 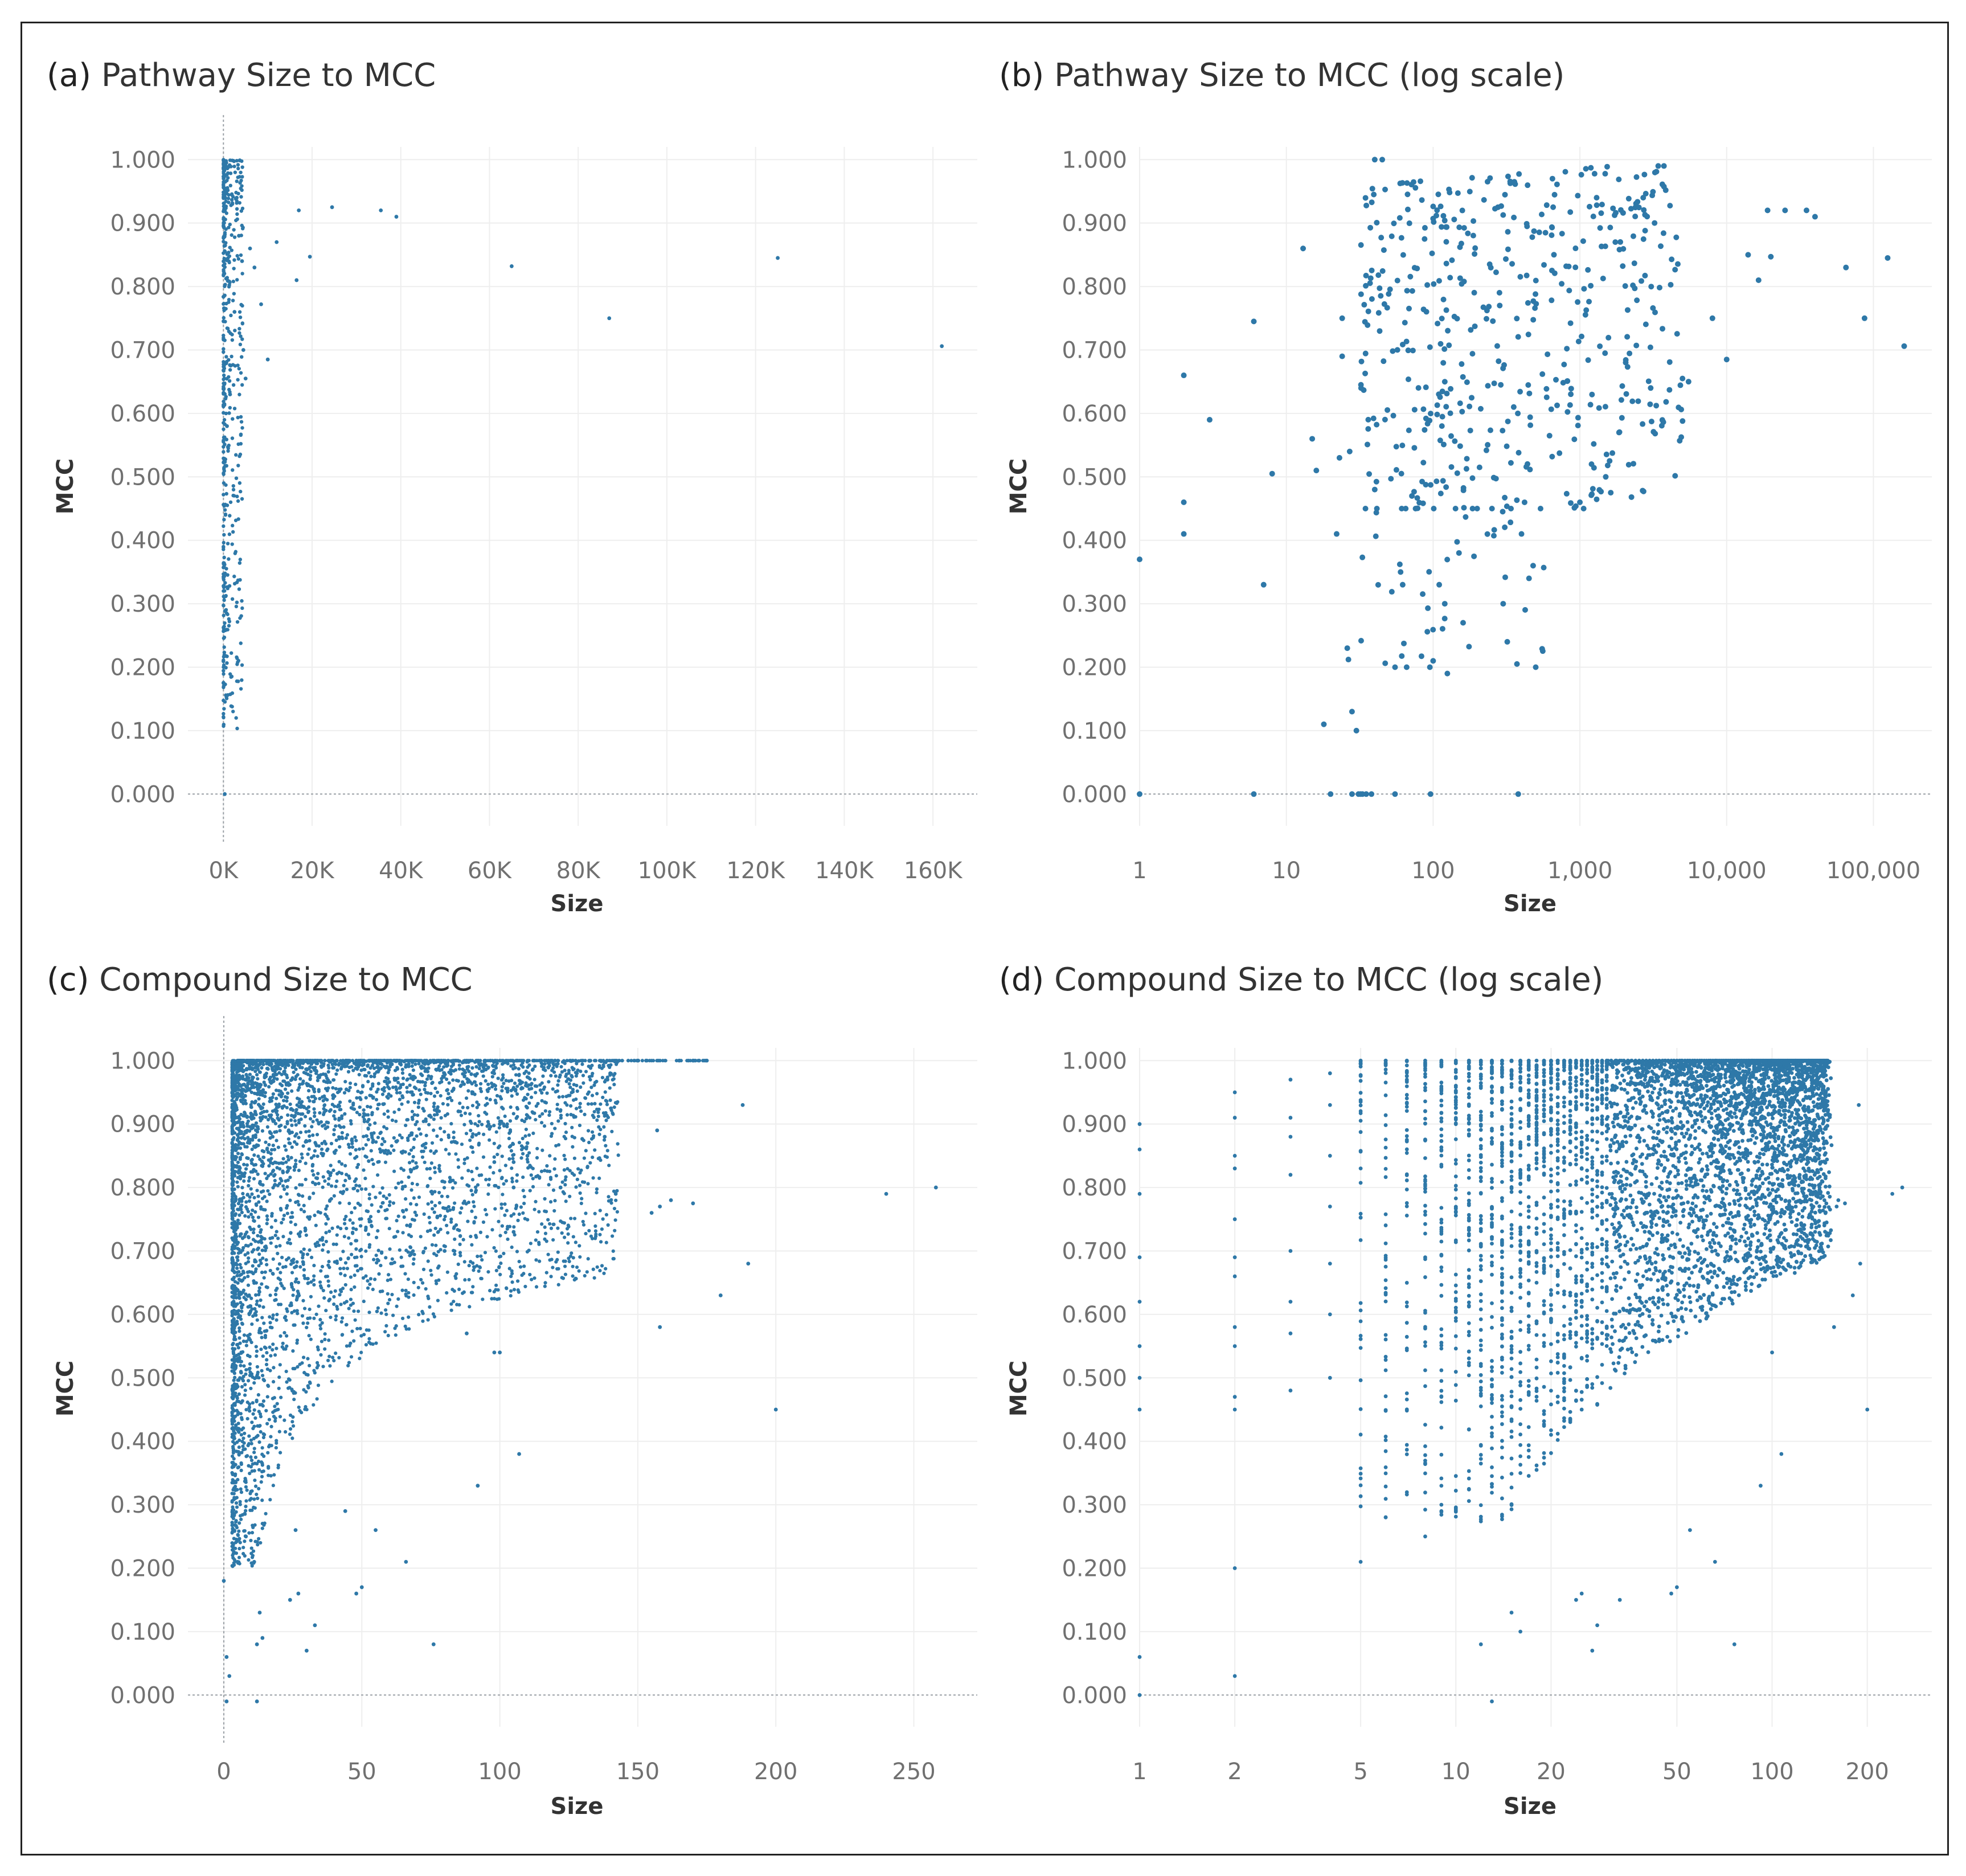 What do you see at coordinates (401, 871) in the screenshot?
I see `x-tick-label: 40K` at bounding box center [401, 871].